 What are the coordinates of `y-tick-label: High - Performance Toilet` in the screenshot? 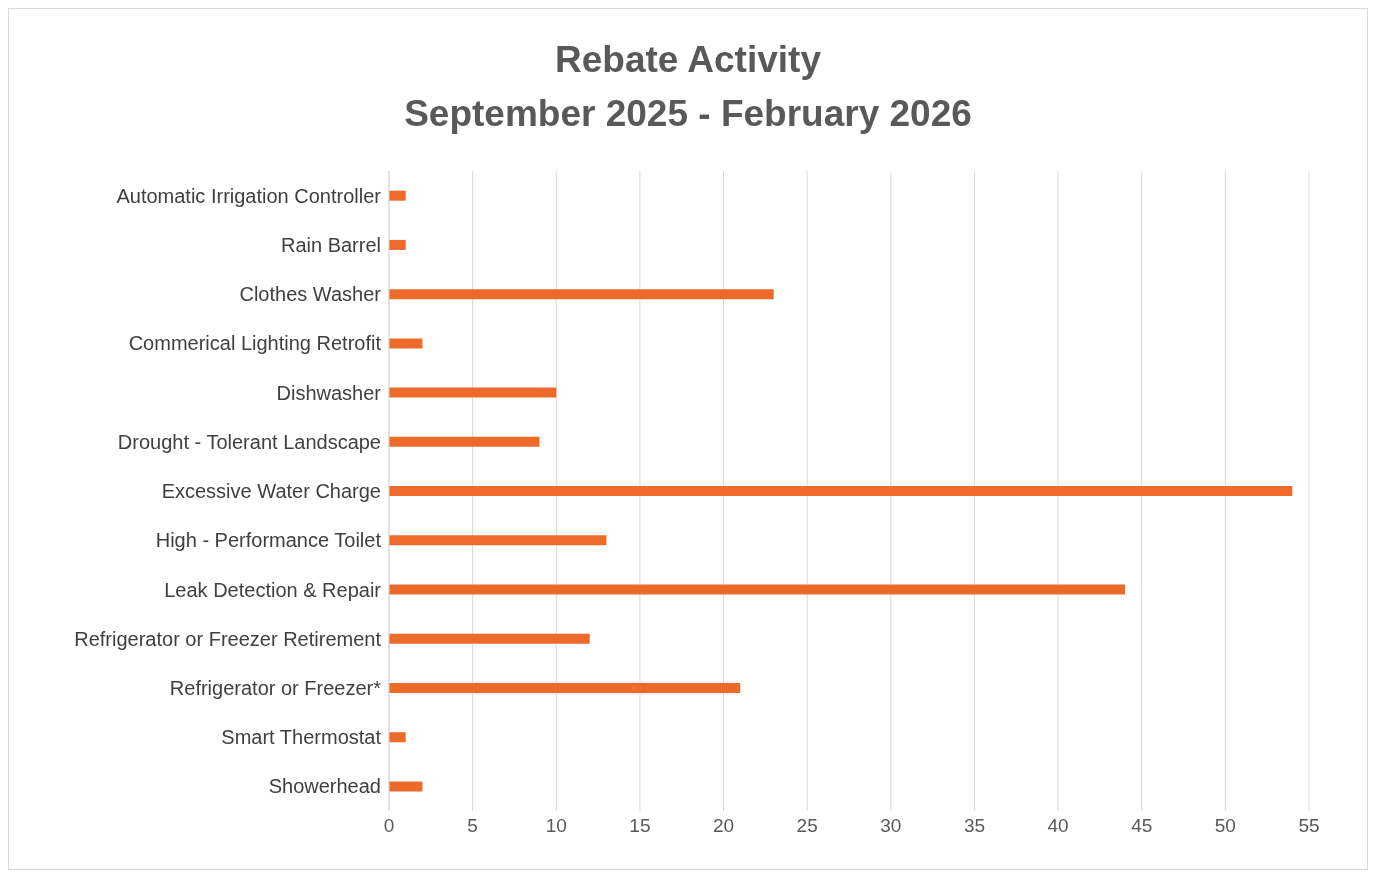 It's located at (268, 540).